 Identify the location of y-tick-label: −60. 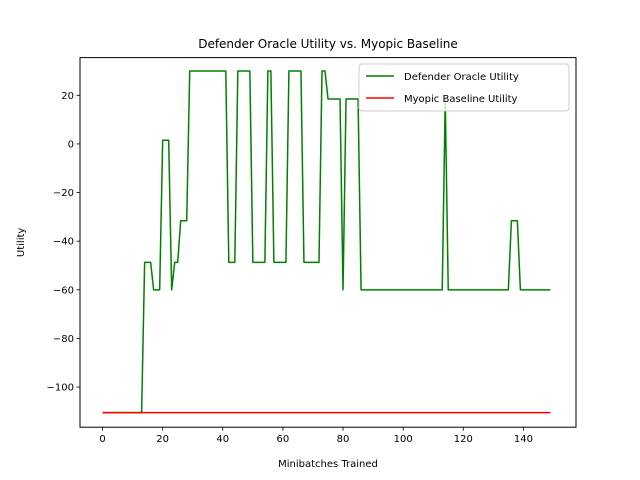
(63, 290).